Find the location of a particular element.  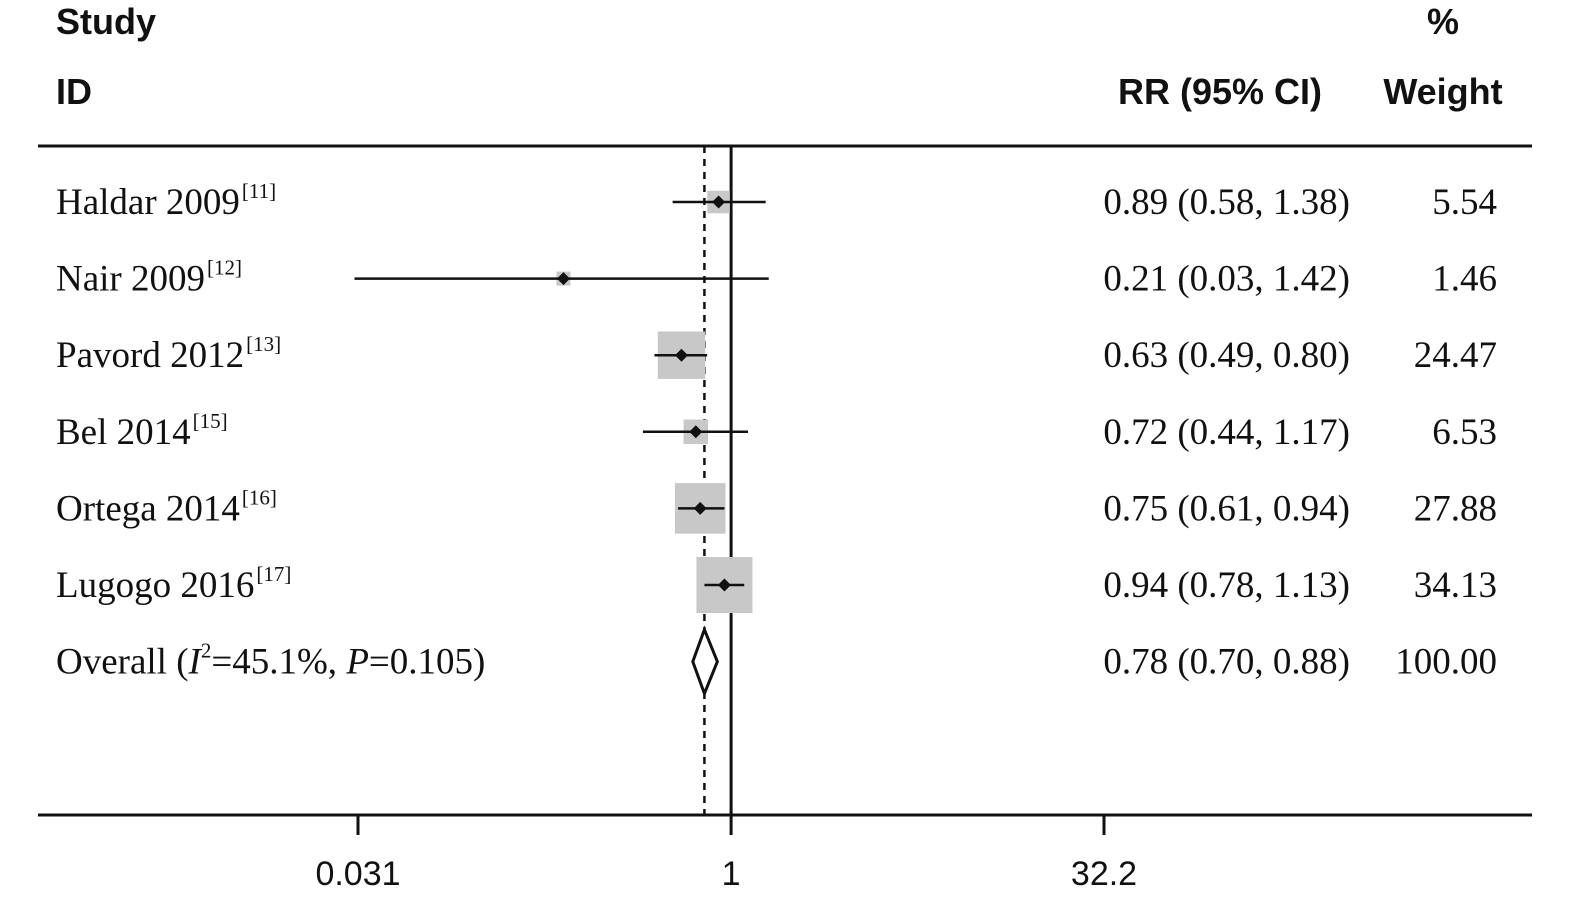

study-label-bel-2014: Bel 2014[15] is located at coordinates (142, 431).